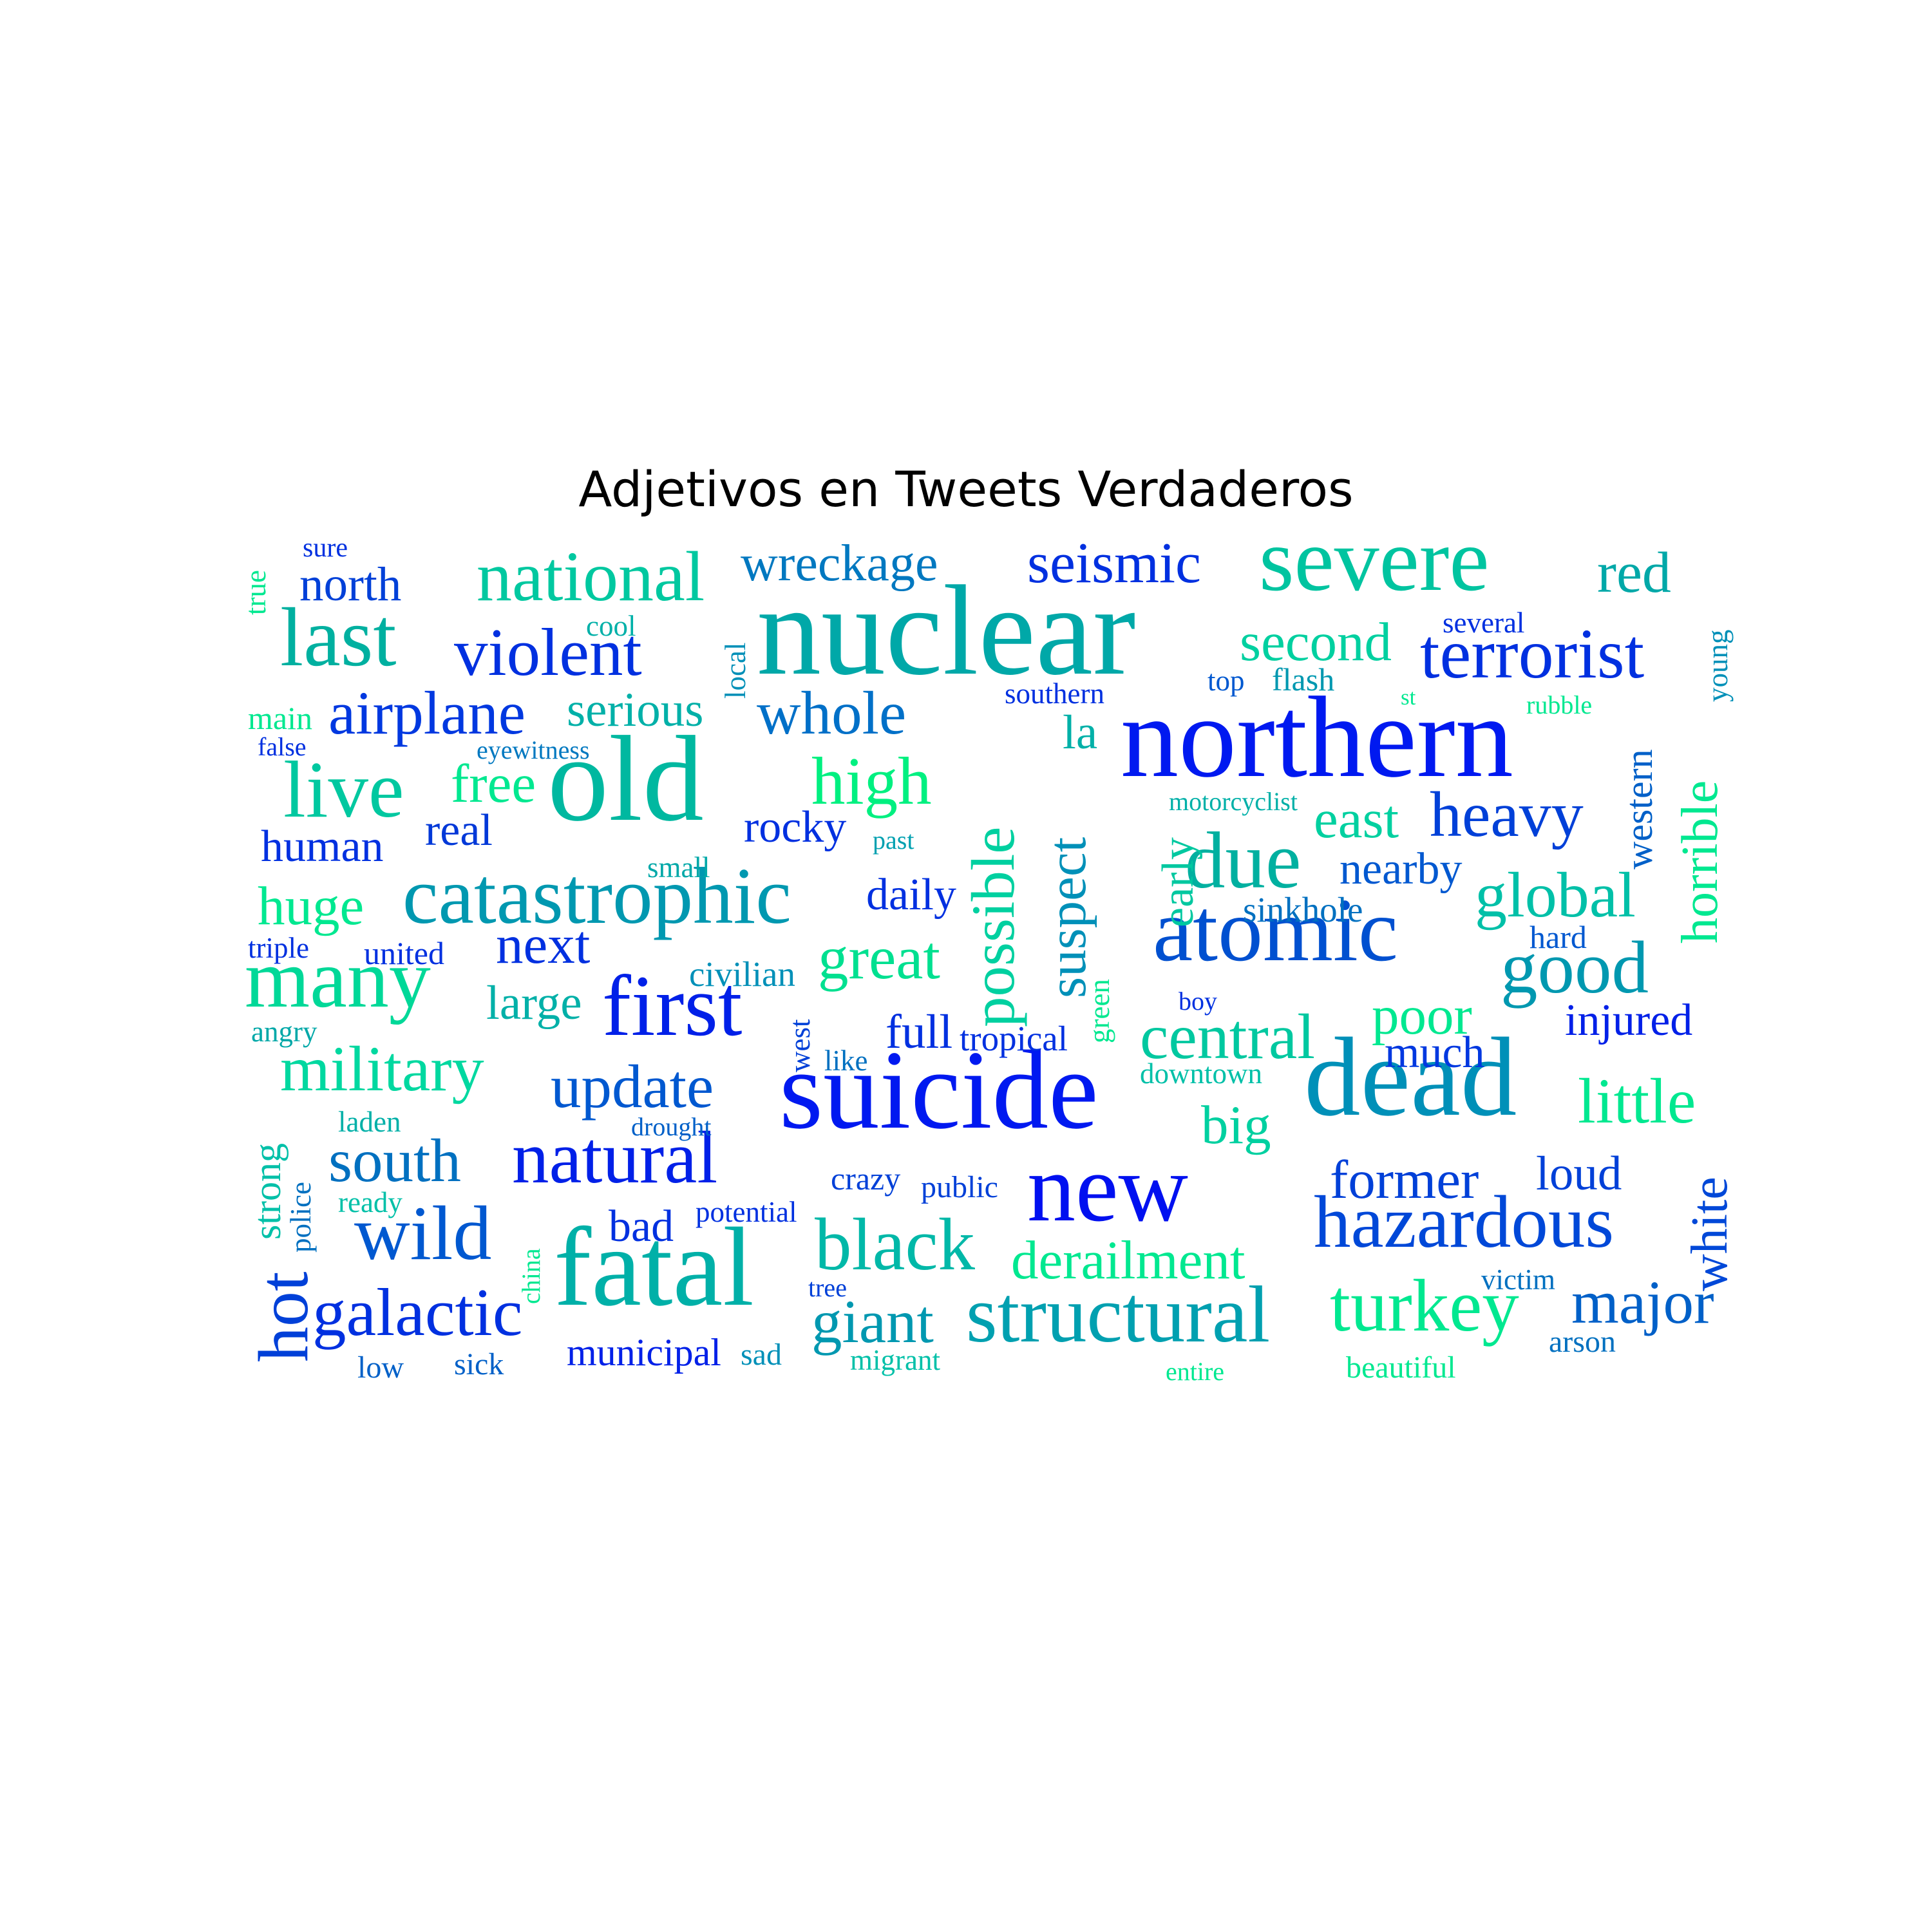 The image size is (1932, 1932). What do you see at coordinates (1236, 1125) in the screenshot?
I see `word-big: big` at bounding box center [1236, 1125].